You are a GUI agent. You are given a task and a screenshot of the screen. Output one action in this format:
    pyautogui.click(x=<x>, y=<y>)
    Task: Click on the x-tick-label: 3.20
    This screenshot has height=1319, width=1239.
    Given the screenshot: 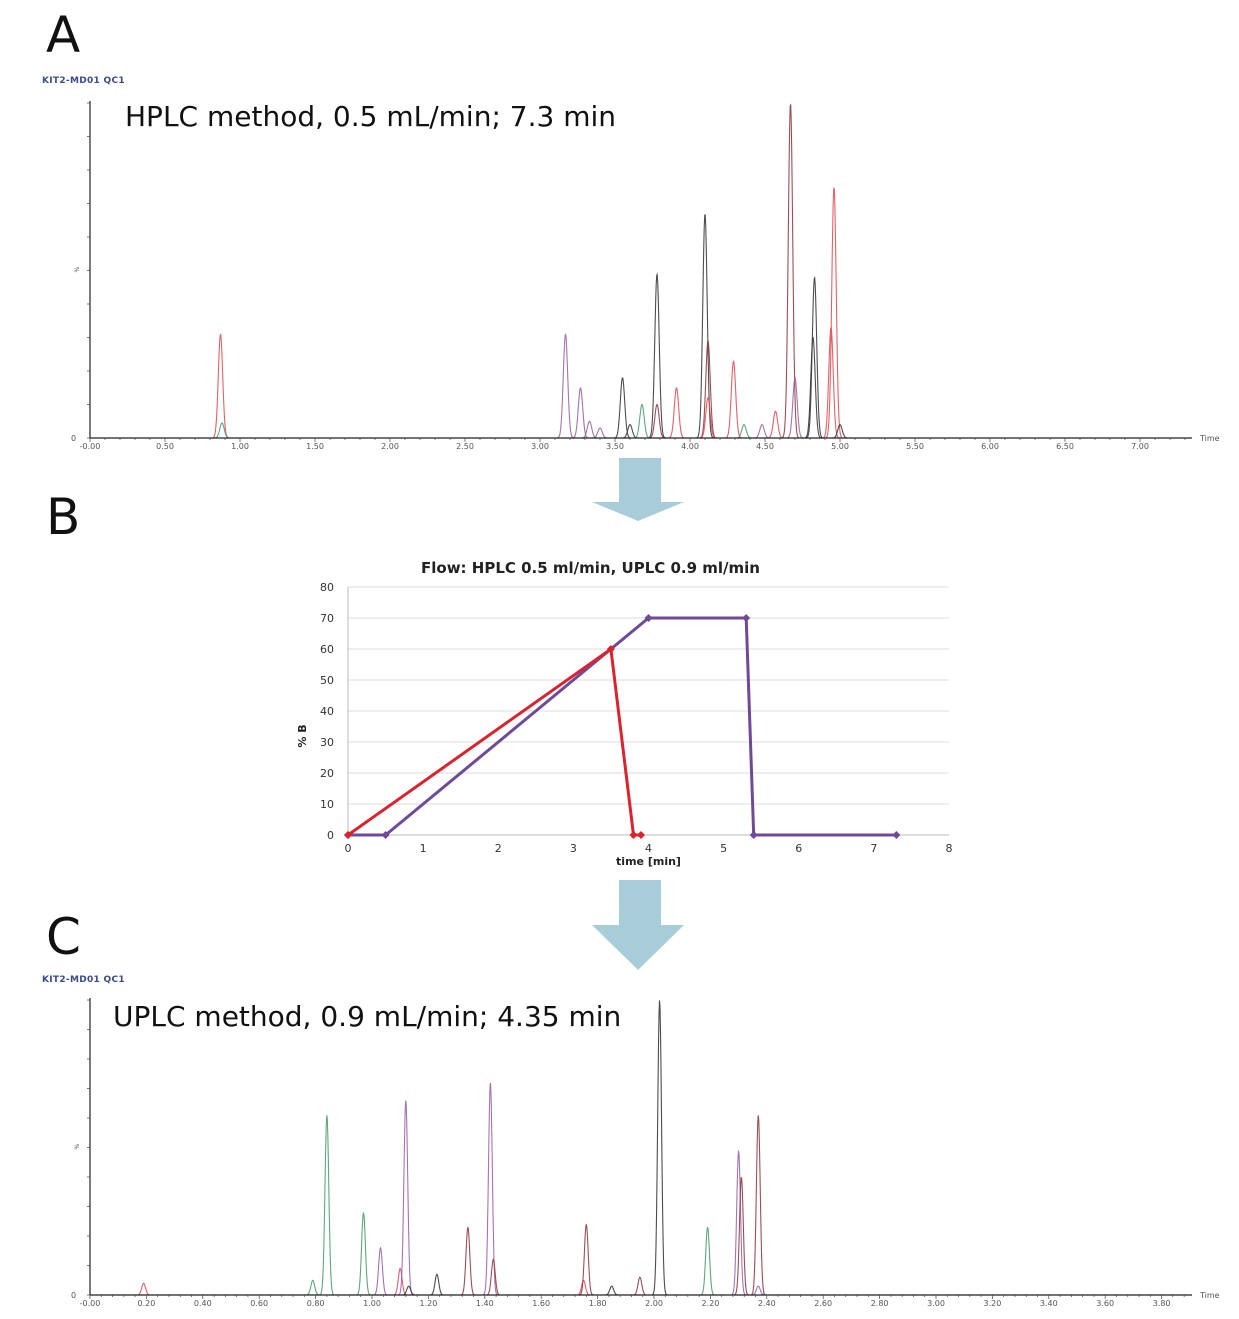 What is the action you would take?
    pyautogui.click(x=992, y=1303)
    